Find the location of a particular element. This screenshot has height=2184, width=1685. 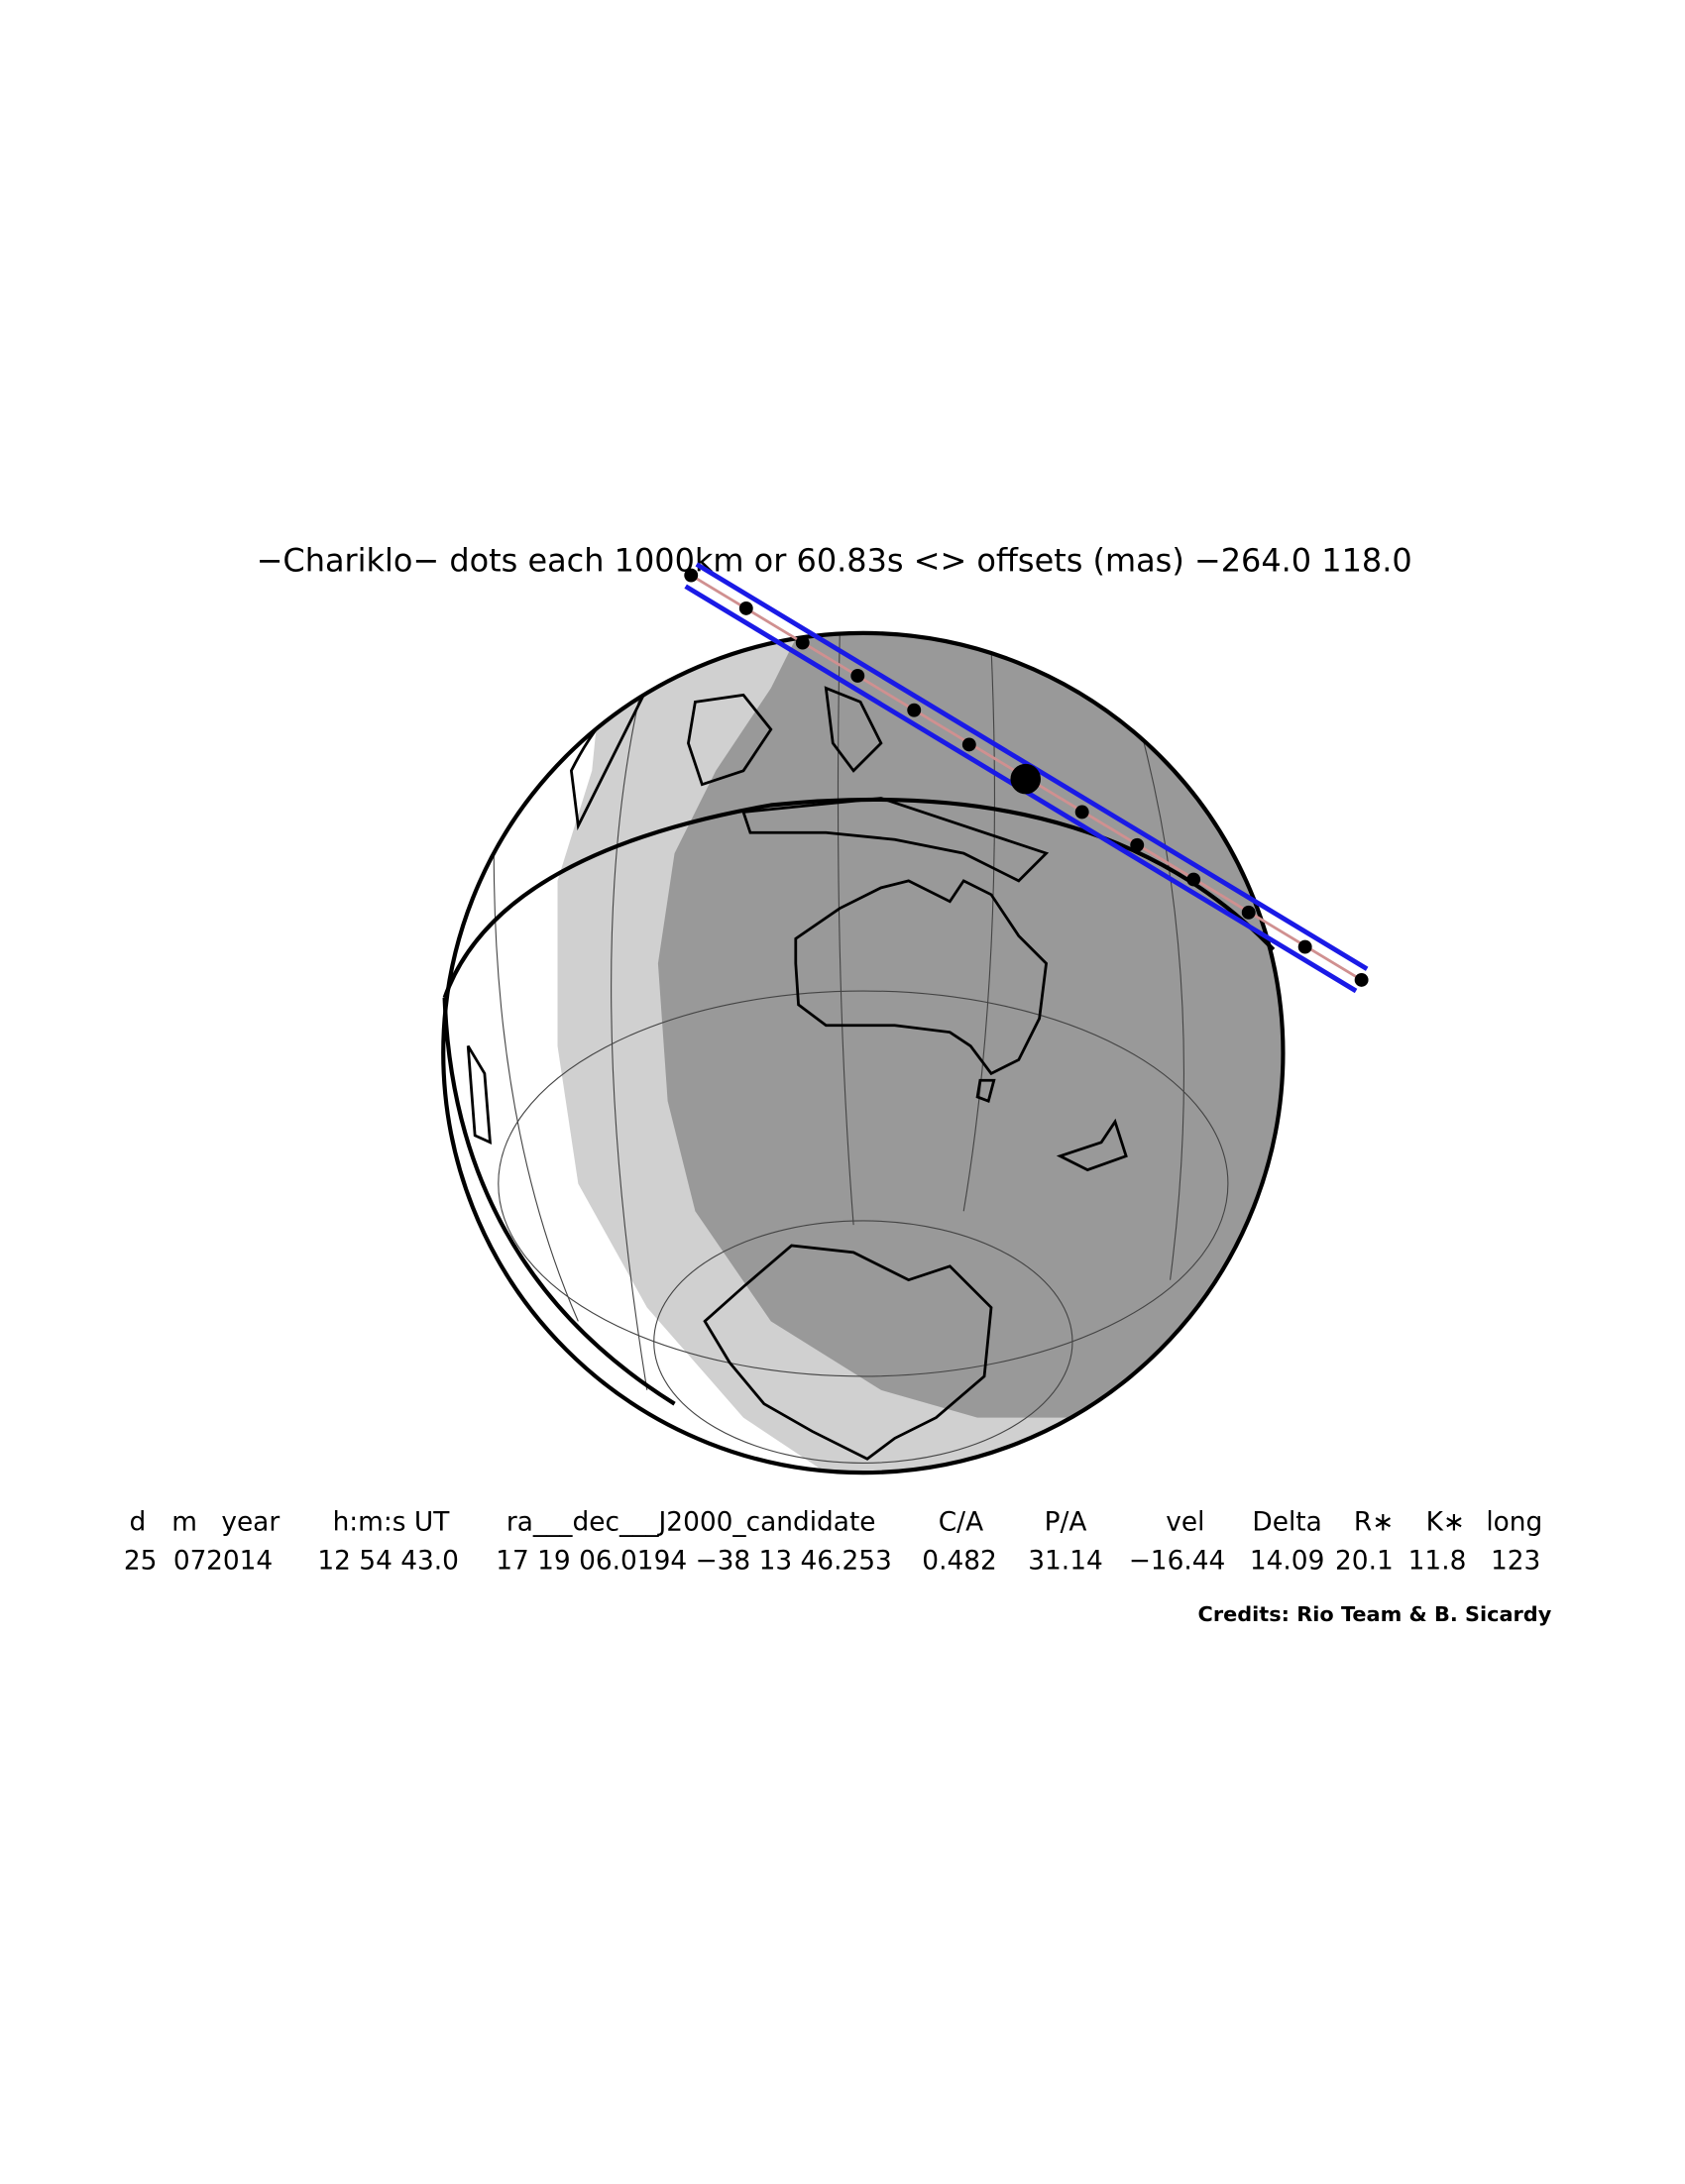

table-cell: 123 is located at coordinates (1515, 1561).